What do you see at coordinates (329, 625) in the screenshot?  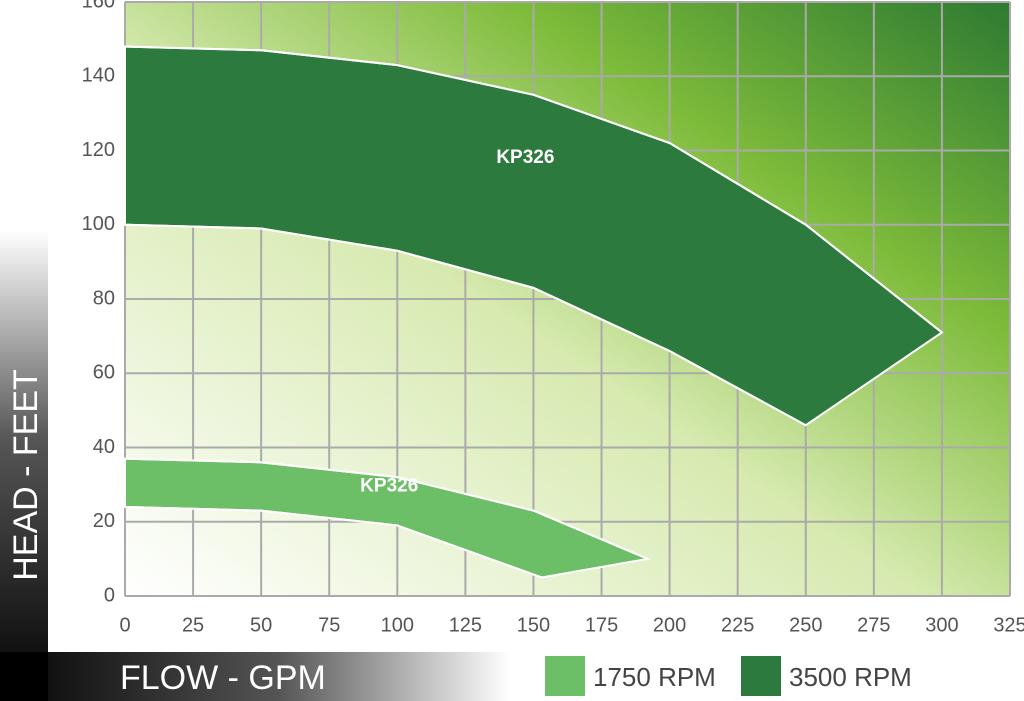 I see `x-tick-label: 75` at bounding box center [329, 625].